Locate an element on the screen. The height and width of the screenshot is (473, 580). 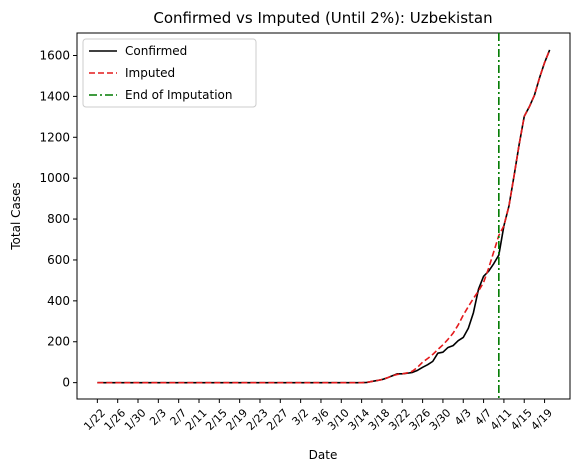
x-tick-label: 4/15 is located at coordinates (521, 419).